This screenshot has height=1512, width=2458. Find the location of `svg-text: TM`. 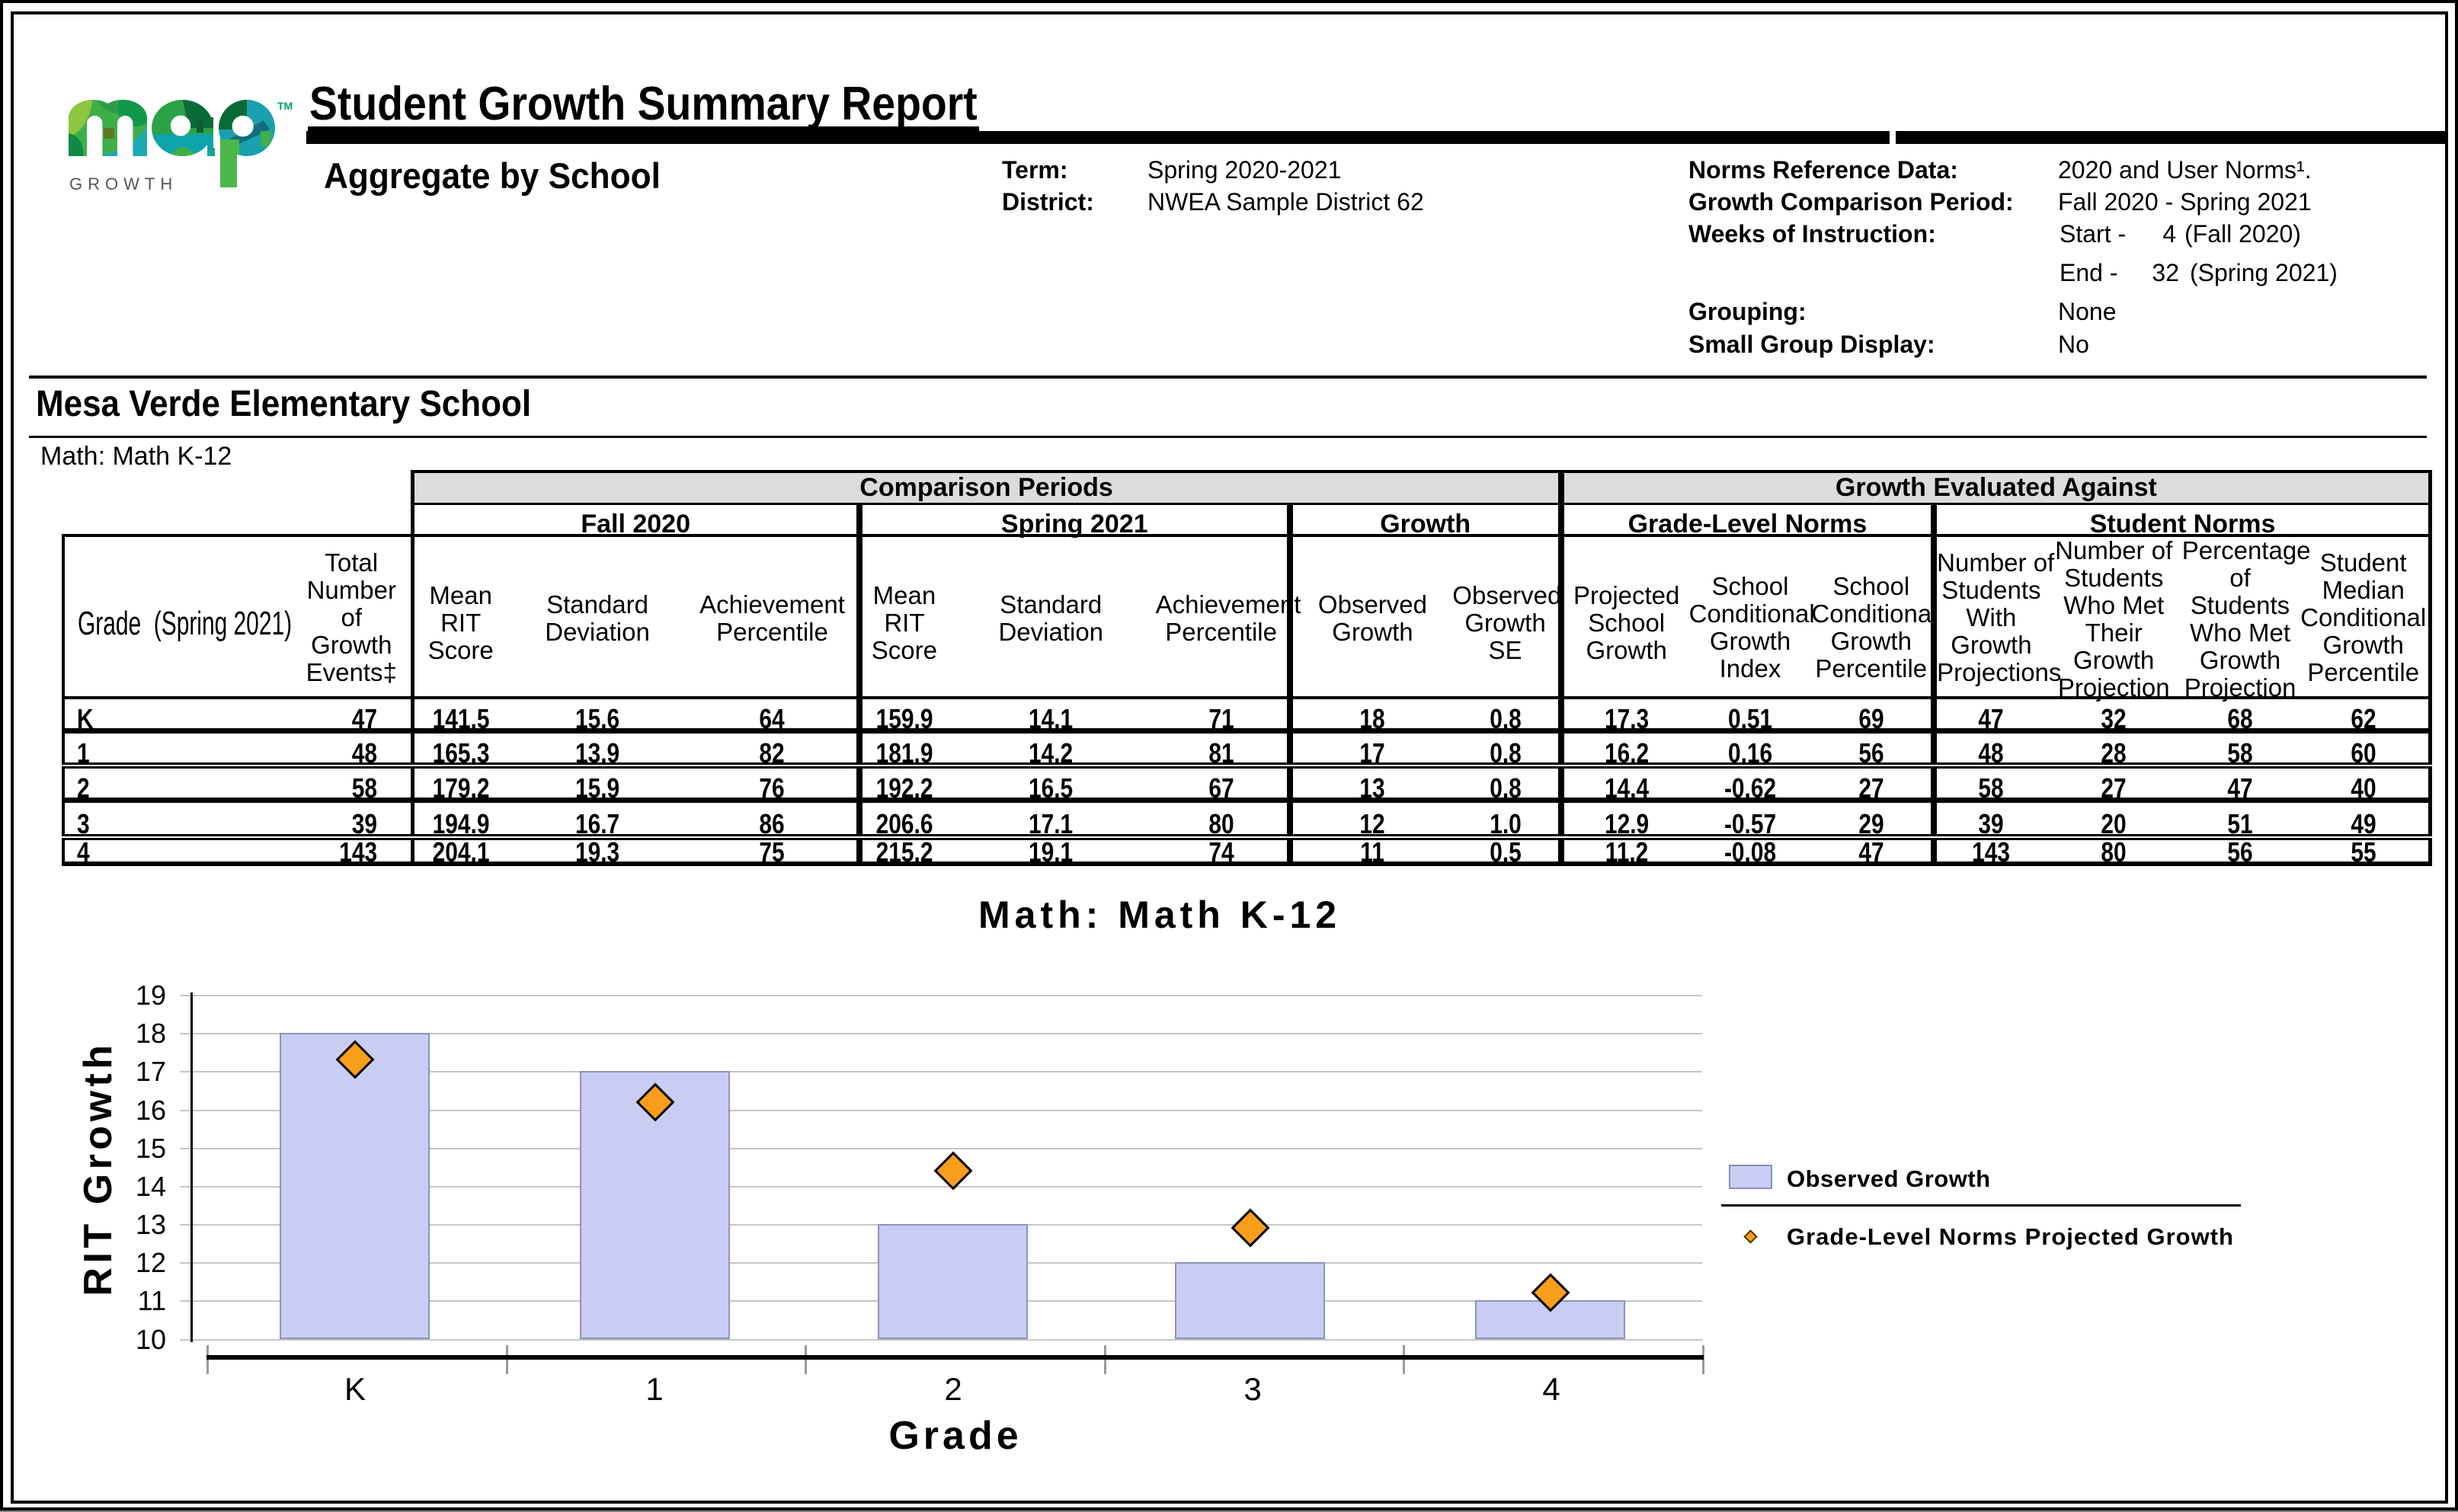

svg-text: TM is located at coordinates (285, 106).